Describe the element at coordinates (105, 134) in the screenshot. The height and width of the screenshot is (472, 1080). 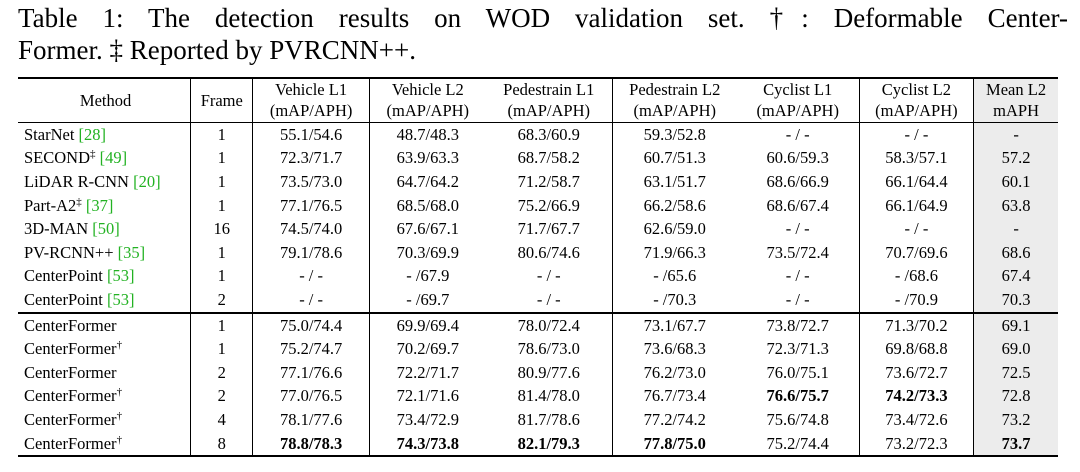
I see `method-cell: StarNet [28]` at that location.